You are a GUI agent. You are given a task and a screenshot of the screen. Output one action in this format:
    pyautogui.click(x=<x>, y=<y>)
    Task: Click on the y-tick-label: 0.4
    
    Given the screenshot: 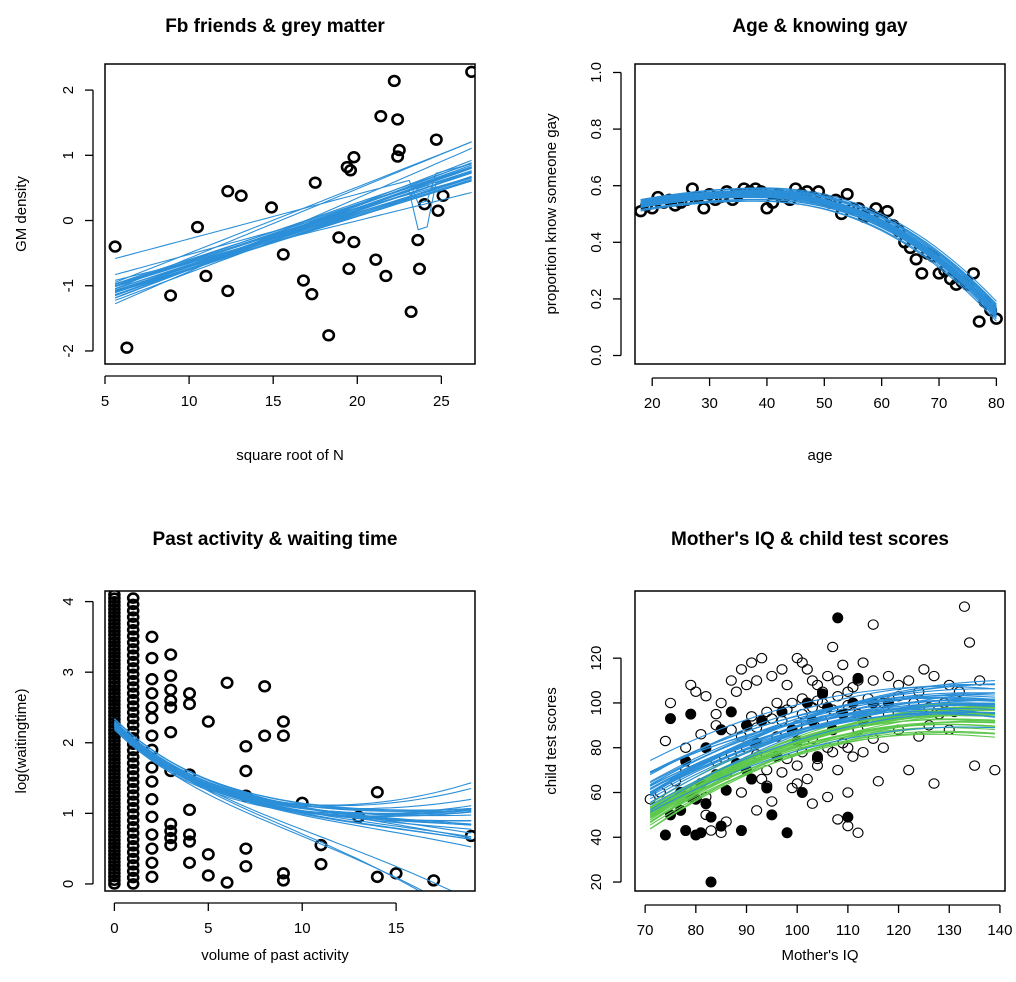 What is the action you would take?
    pyautogui.click(x=596, y=242)
    